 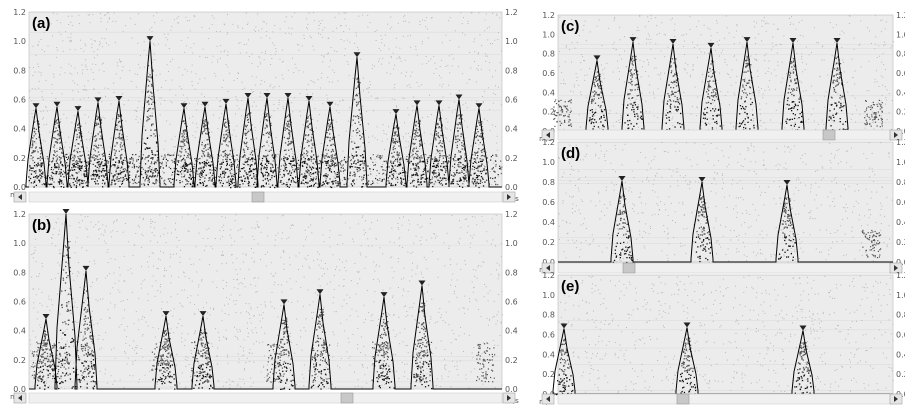 What do you see at coordinates (570, 153) in the screenshot?
I see `panel-label: (d)` at bounding box center [570, 153].